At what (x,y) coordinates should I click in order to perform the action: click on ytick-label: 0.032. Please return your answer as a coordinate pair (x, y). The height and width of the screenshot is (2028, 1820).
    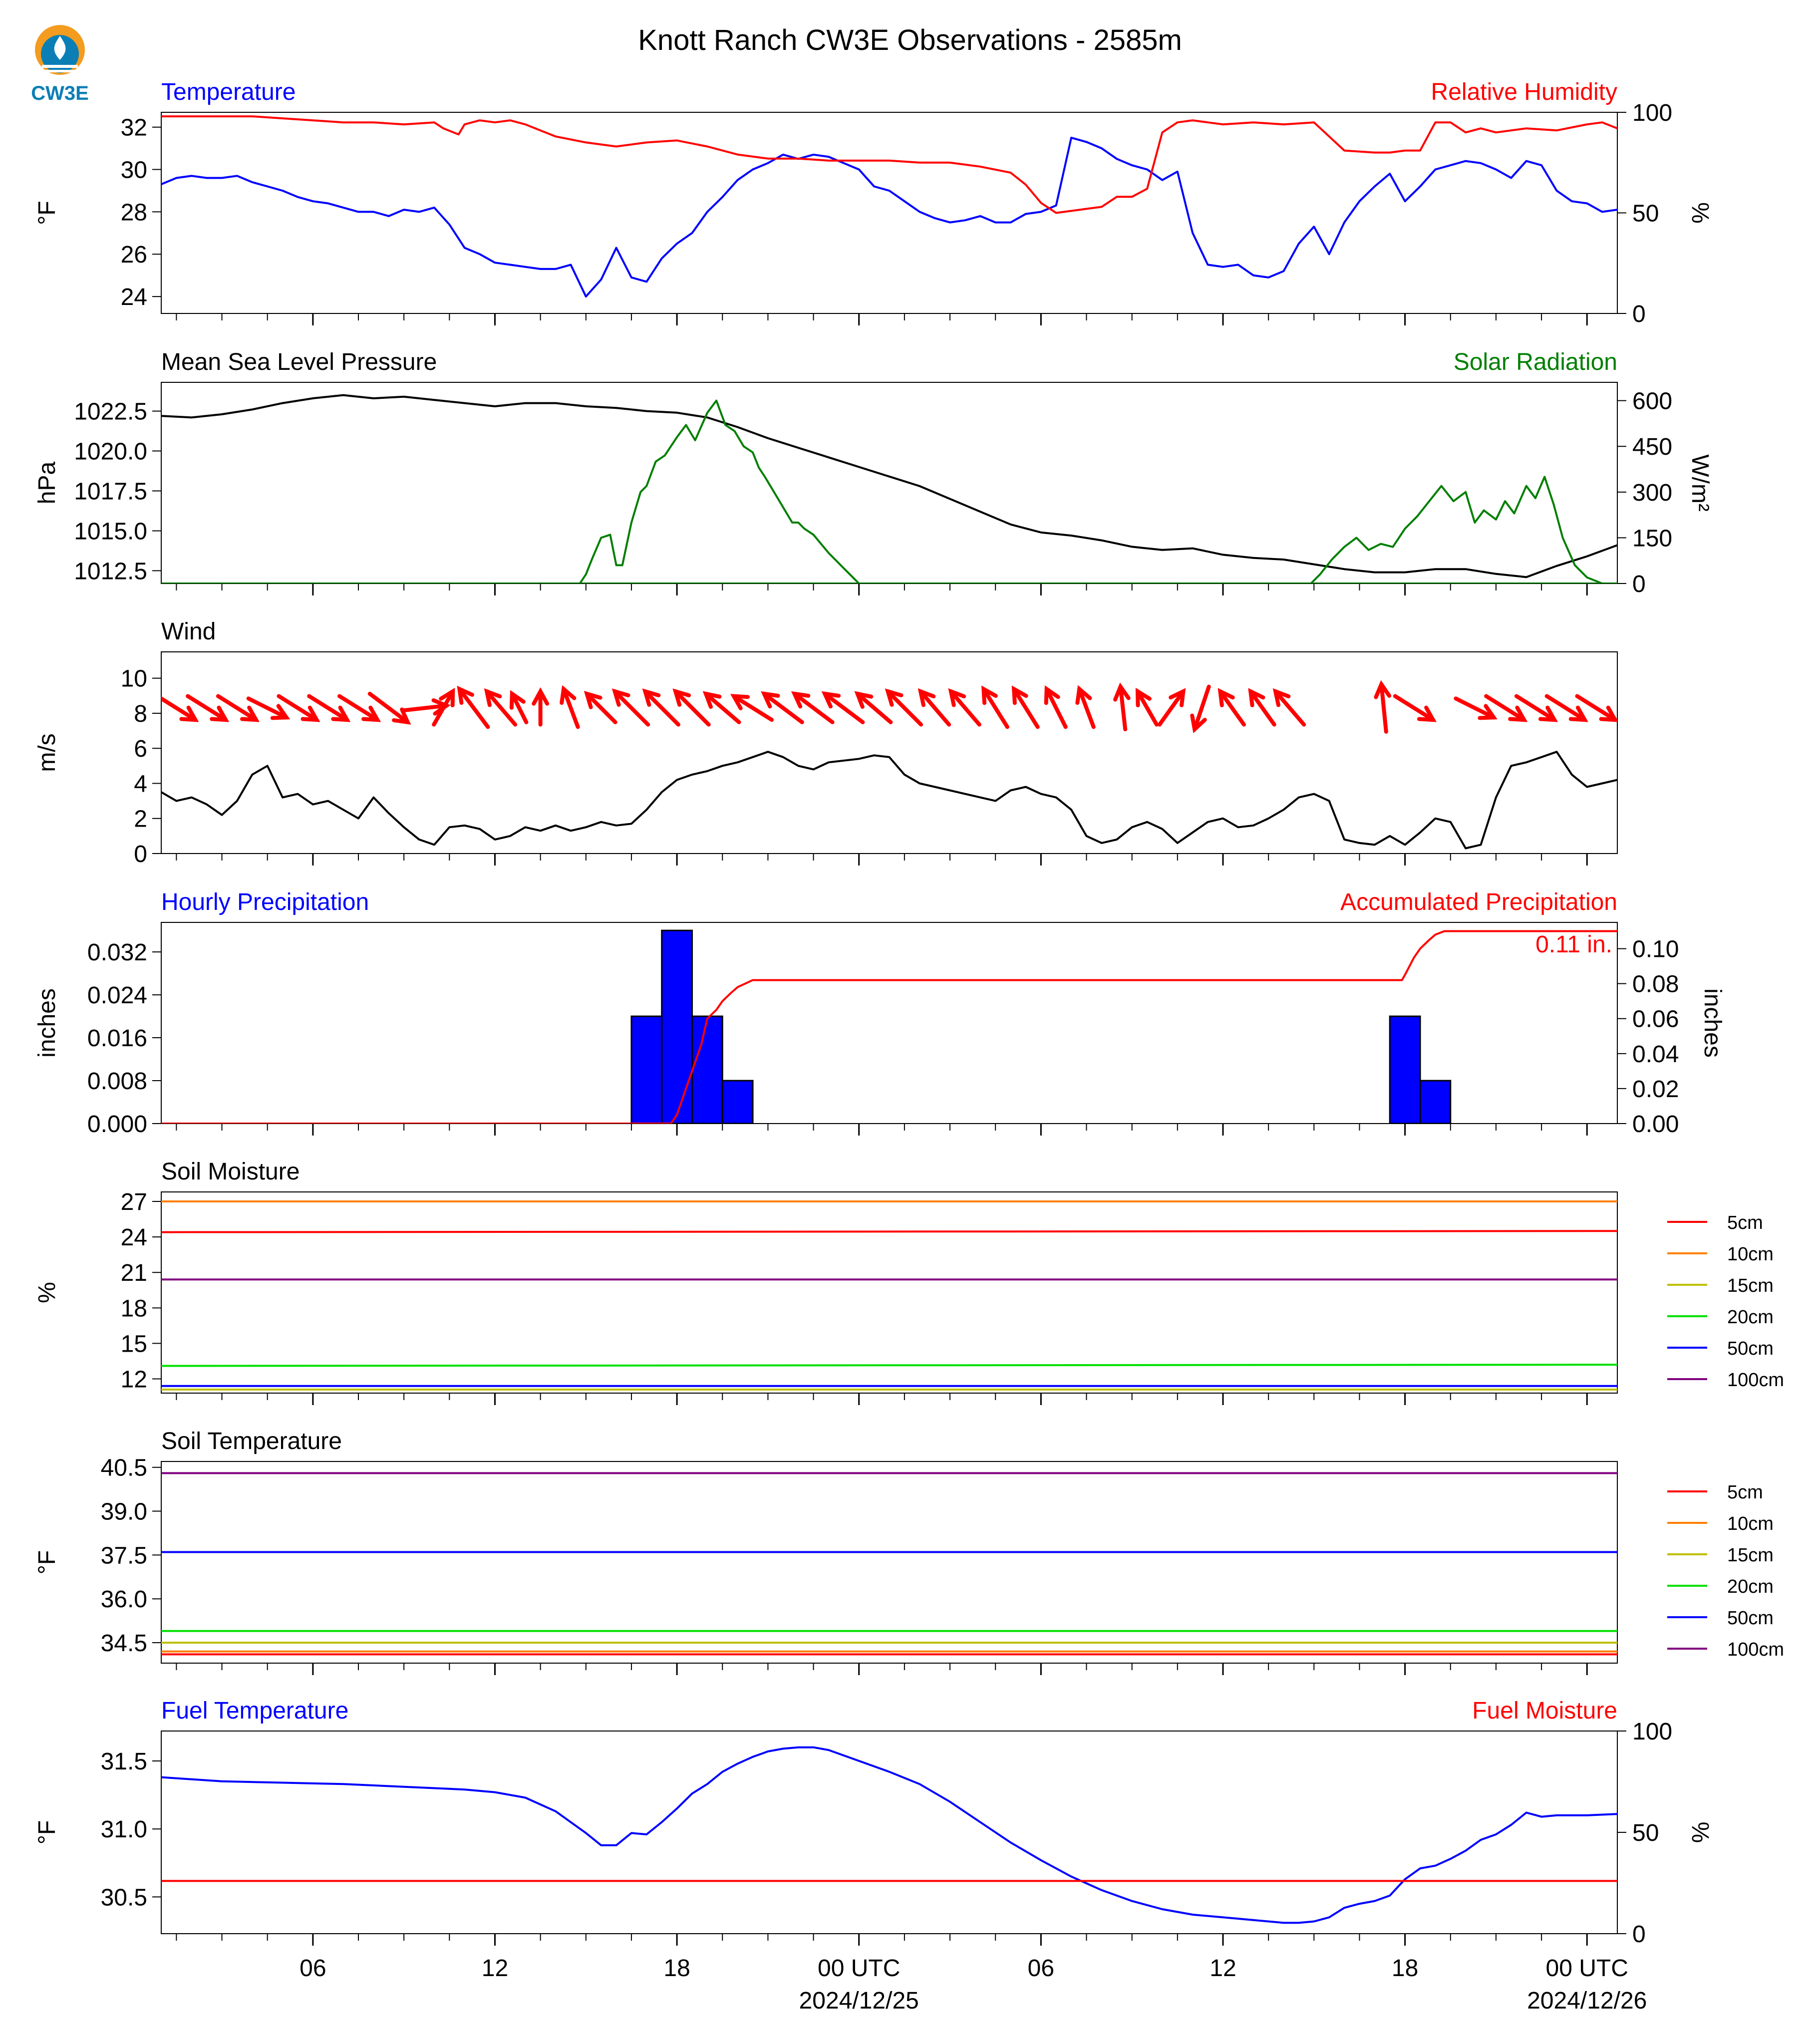
    Looking at the image, I should click on (117, 952).